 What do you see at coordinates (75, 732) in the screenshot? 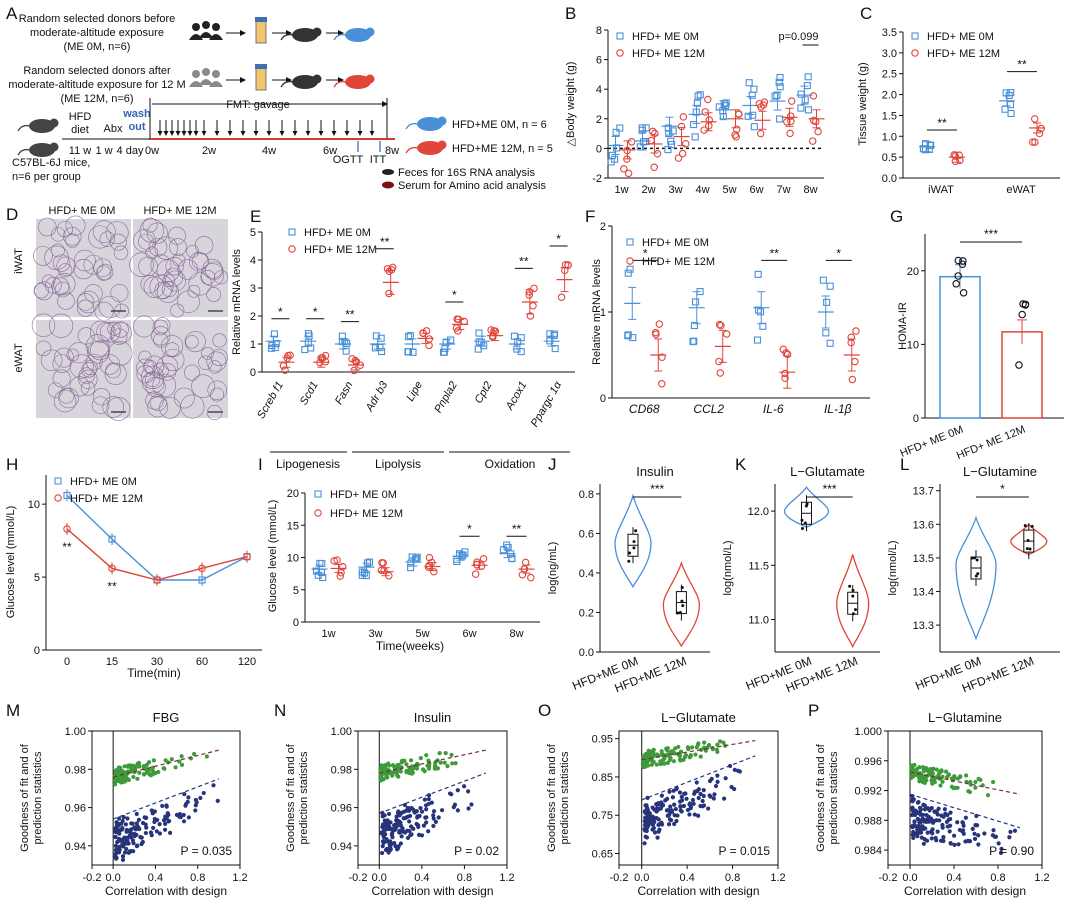
I see `y-tick-label: 1.00` at bounding box center [75, 732].